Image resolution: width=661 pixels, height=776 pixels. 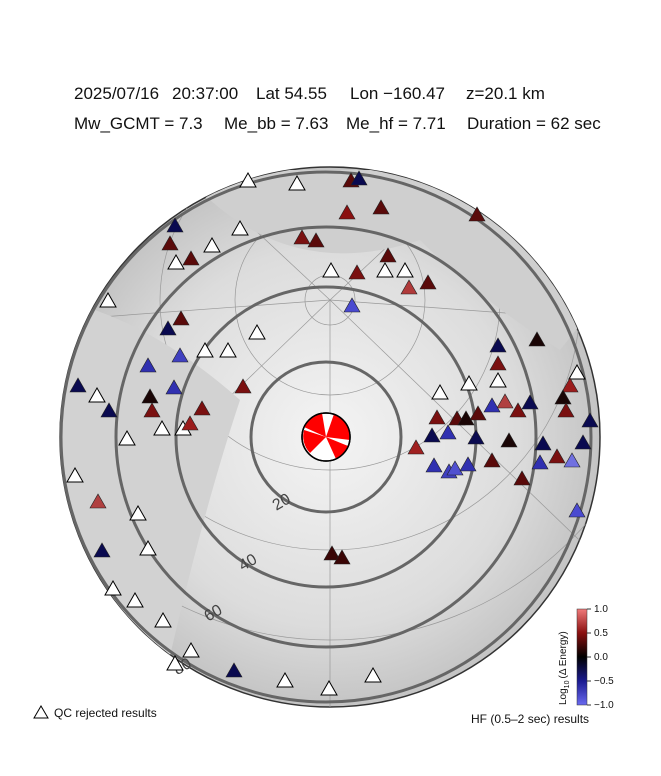 What do you see at coordinates (138, 123) in the screenshot?
I see `mw: Mw_GCMT = 7.3` at bounding box center [138, 123].